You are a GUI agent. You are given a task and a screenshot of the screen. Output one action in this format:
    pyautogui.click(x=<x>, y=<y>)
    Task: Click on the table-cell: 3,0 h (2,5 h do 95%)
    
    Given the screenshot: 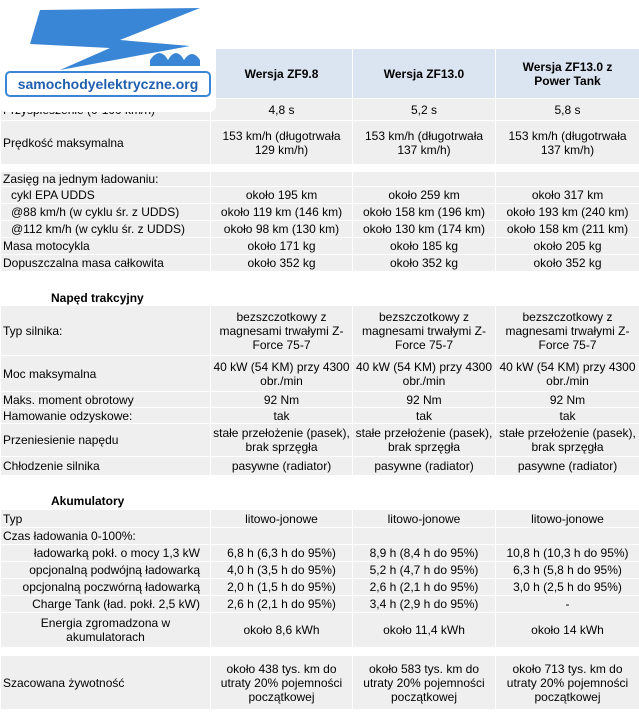 What is the action you would take?
    pyautogui.click(x=567, y=587)
    